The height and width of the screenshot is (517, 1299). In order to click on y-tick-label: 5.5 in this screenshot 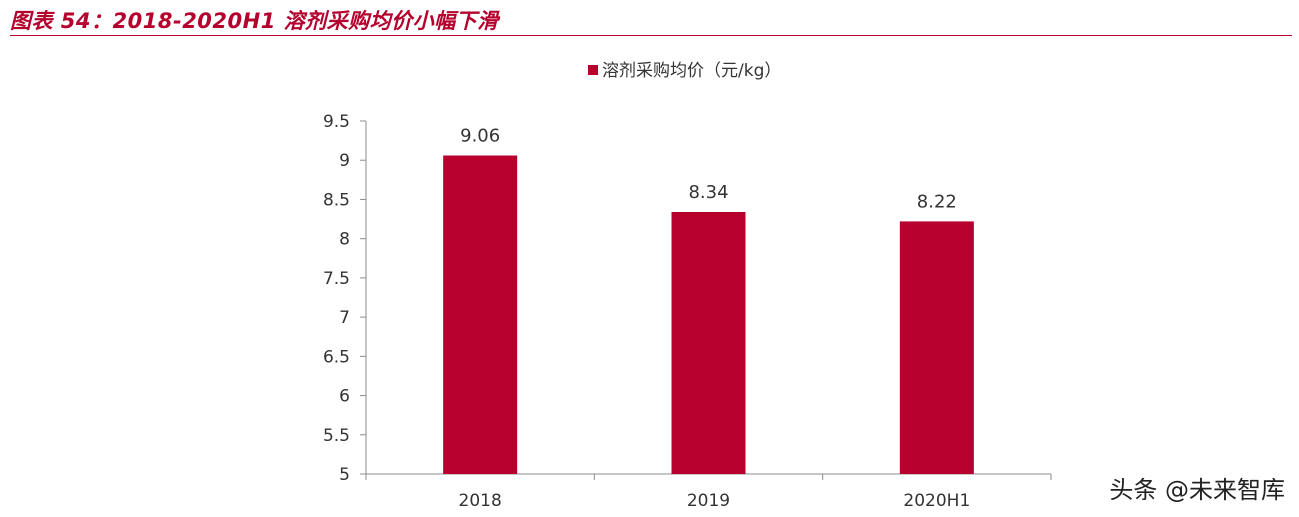, I will do `click(336, 436)`.